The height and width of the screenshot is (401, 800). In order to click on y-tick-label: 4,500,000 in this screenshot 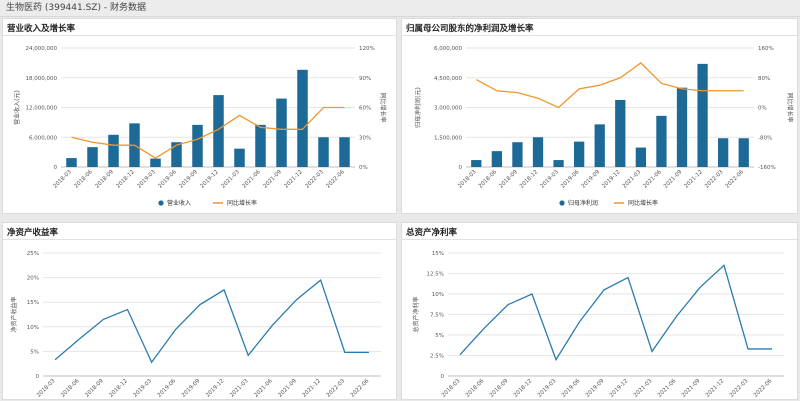, I will do `click(448, 79)`.